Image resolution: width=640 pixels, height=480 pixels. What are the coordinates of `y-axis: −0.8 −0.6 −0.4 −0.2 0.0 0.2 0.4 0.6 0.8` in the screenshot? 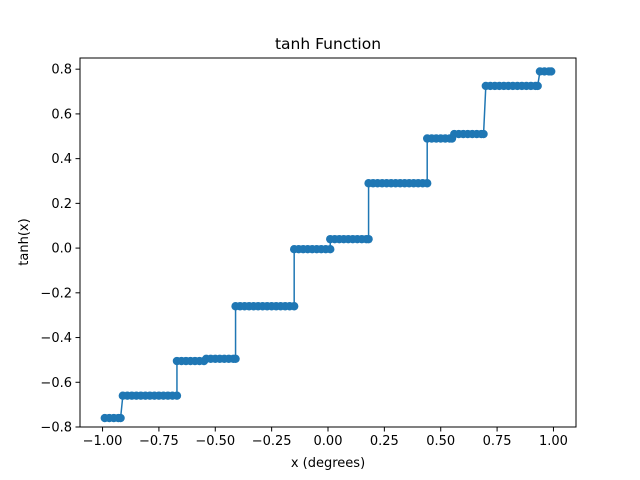 It's located at (60, 249).